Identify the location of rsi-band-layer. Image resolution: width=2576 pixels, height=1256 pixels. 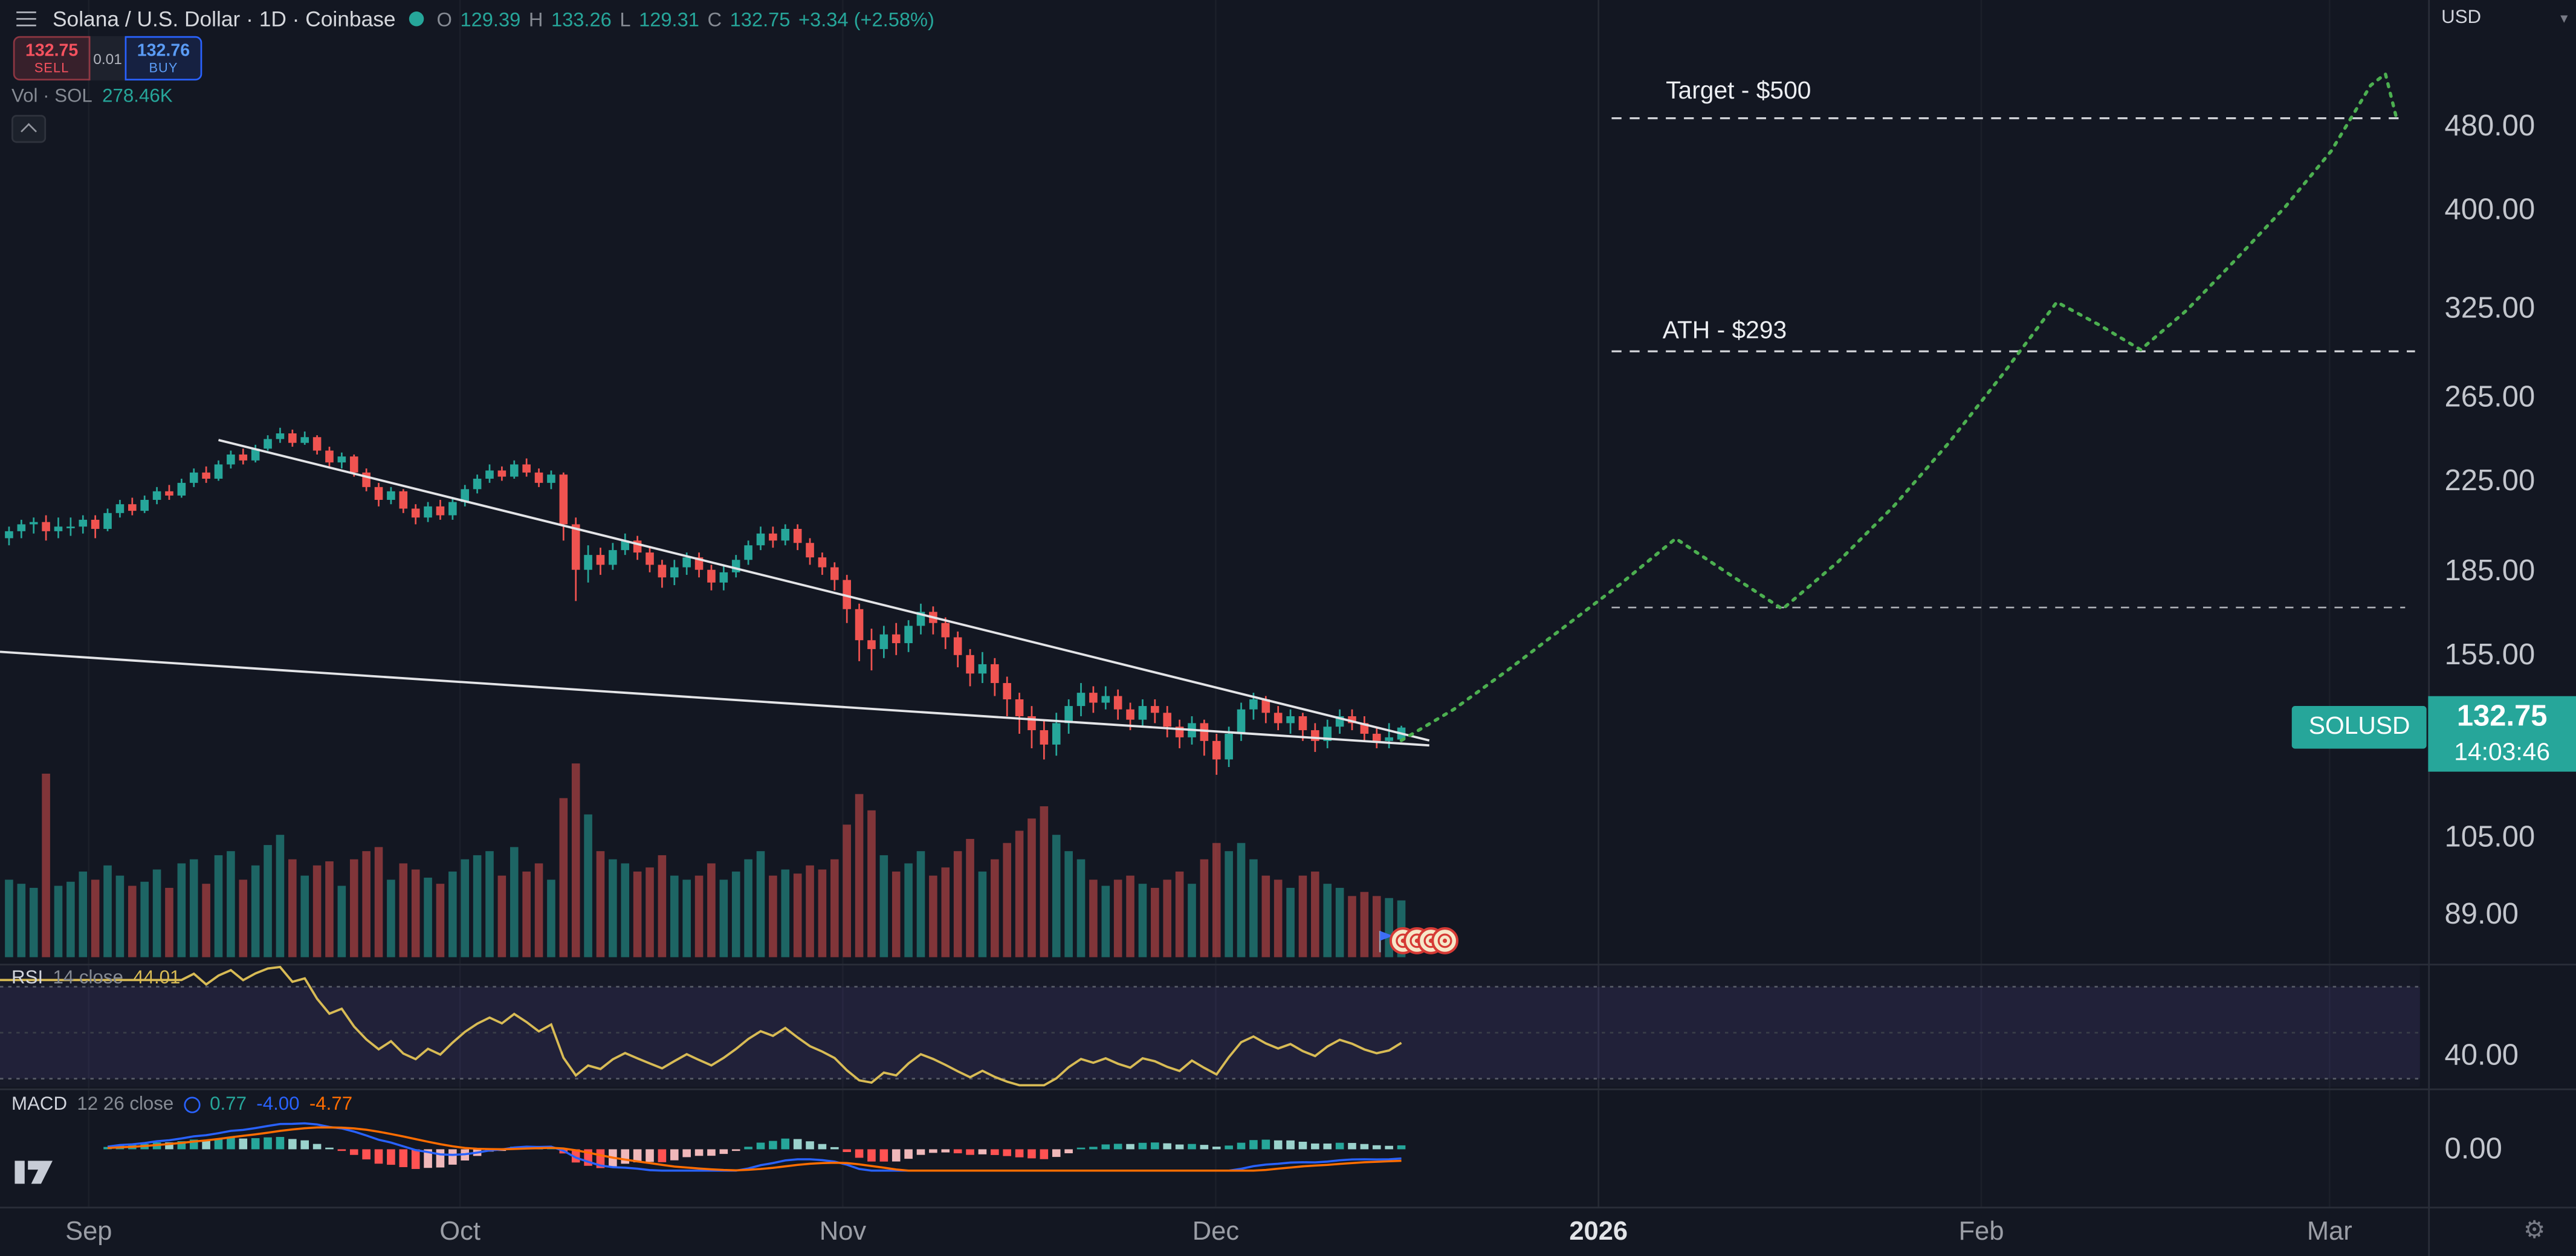
(1210, 1026).